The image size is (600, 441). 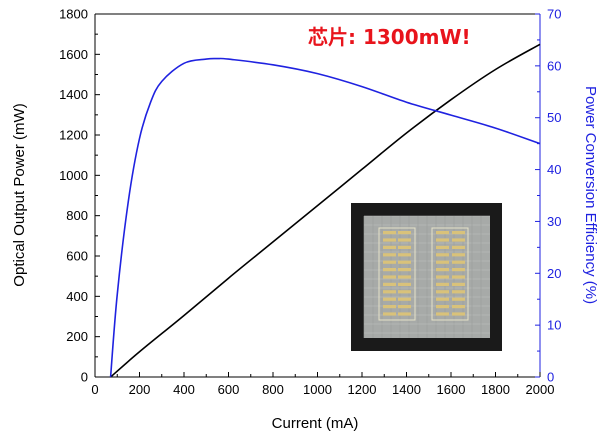 I want to click on x-tick-label: 1400, so click(x=406, y=389).